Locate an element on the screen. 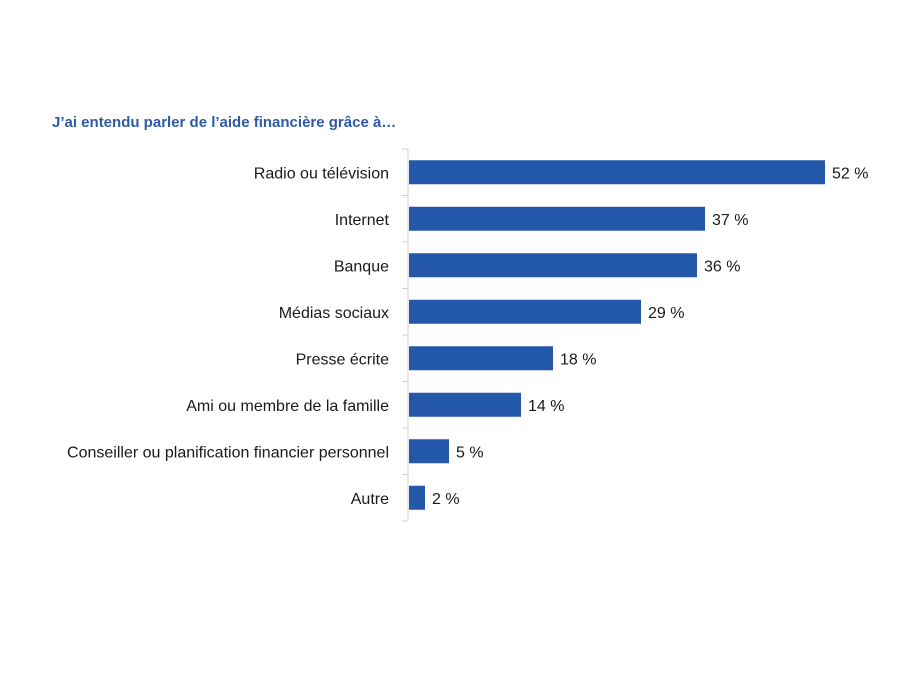 Image resolution: width=900 pixels, height=675 pixels. data-label: 52 % is located at coordinates (850, 173).